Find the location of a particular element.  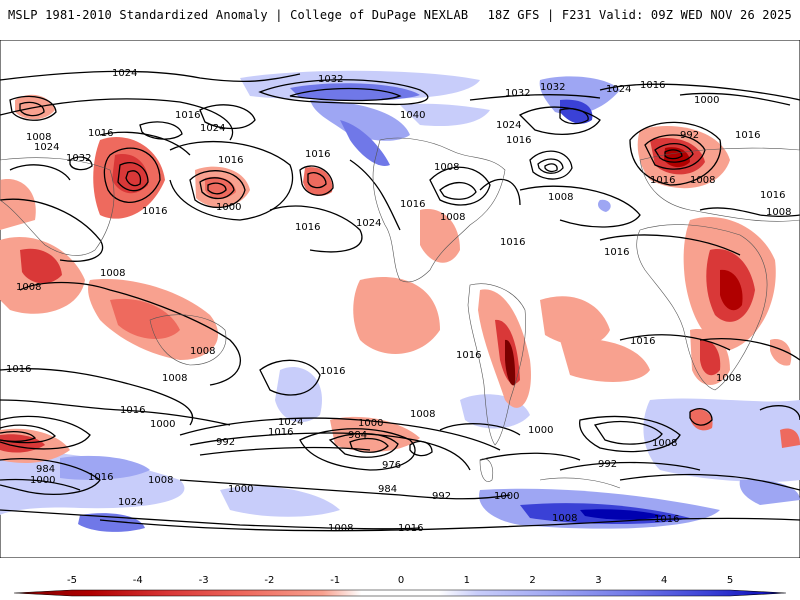

colorbar-tick-label: 4 is located at coordinates (664, 580).